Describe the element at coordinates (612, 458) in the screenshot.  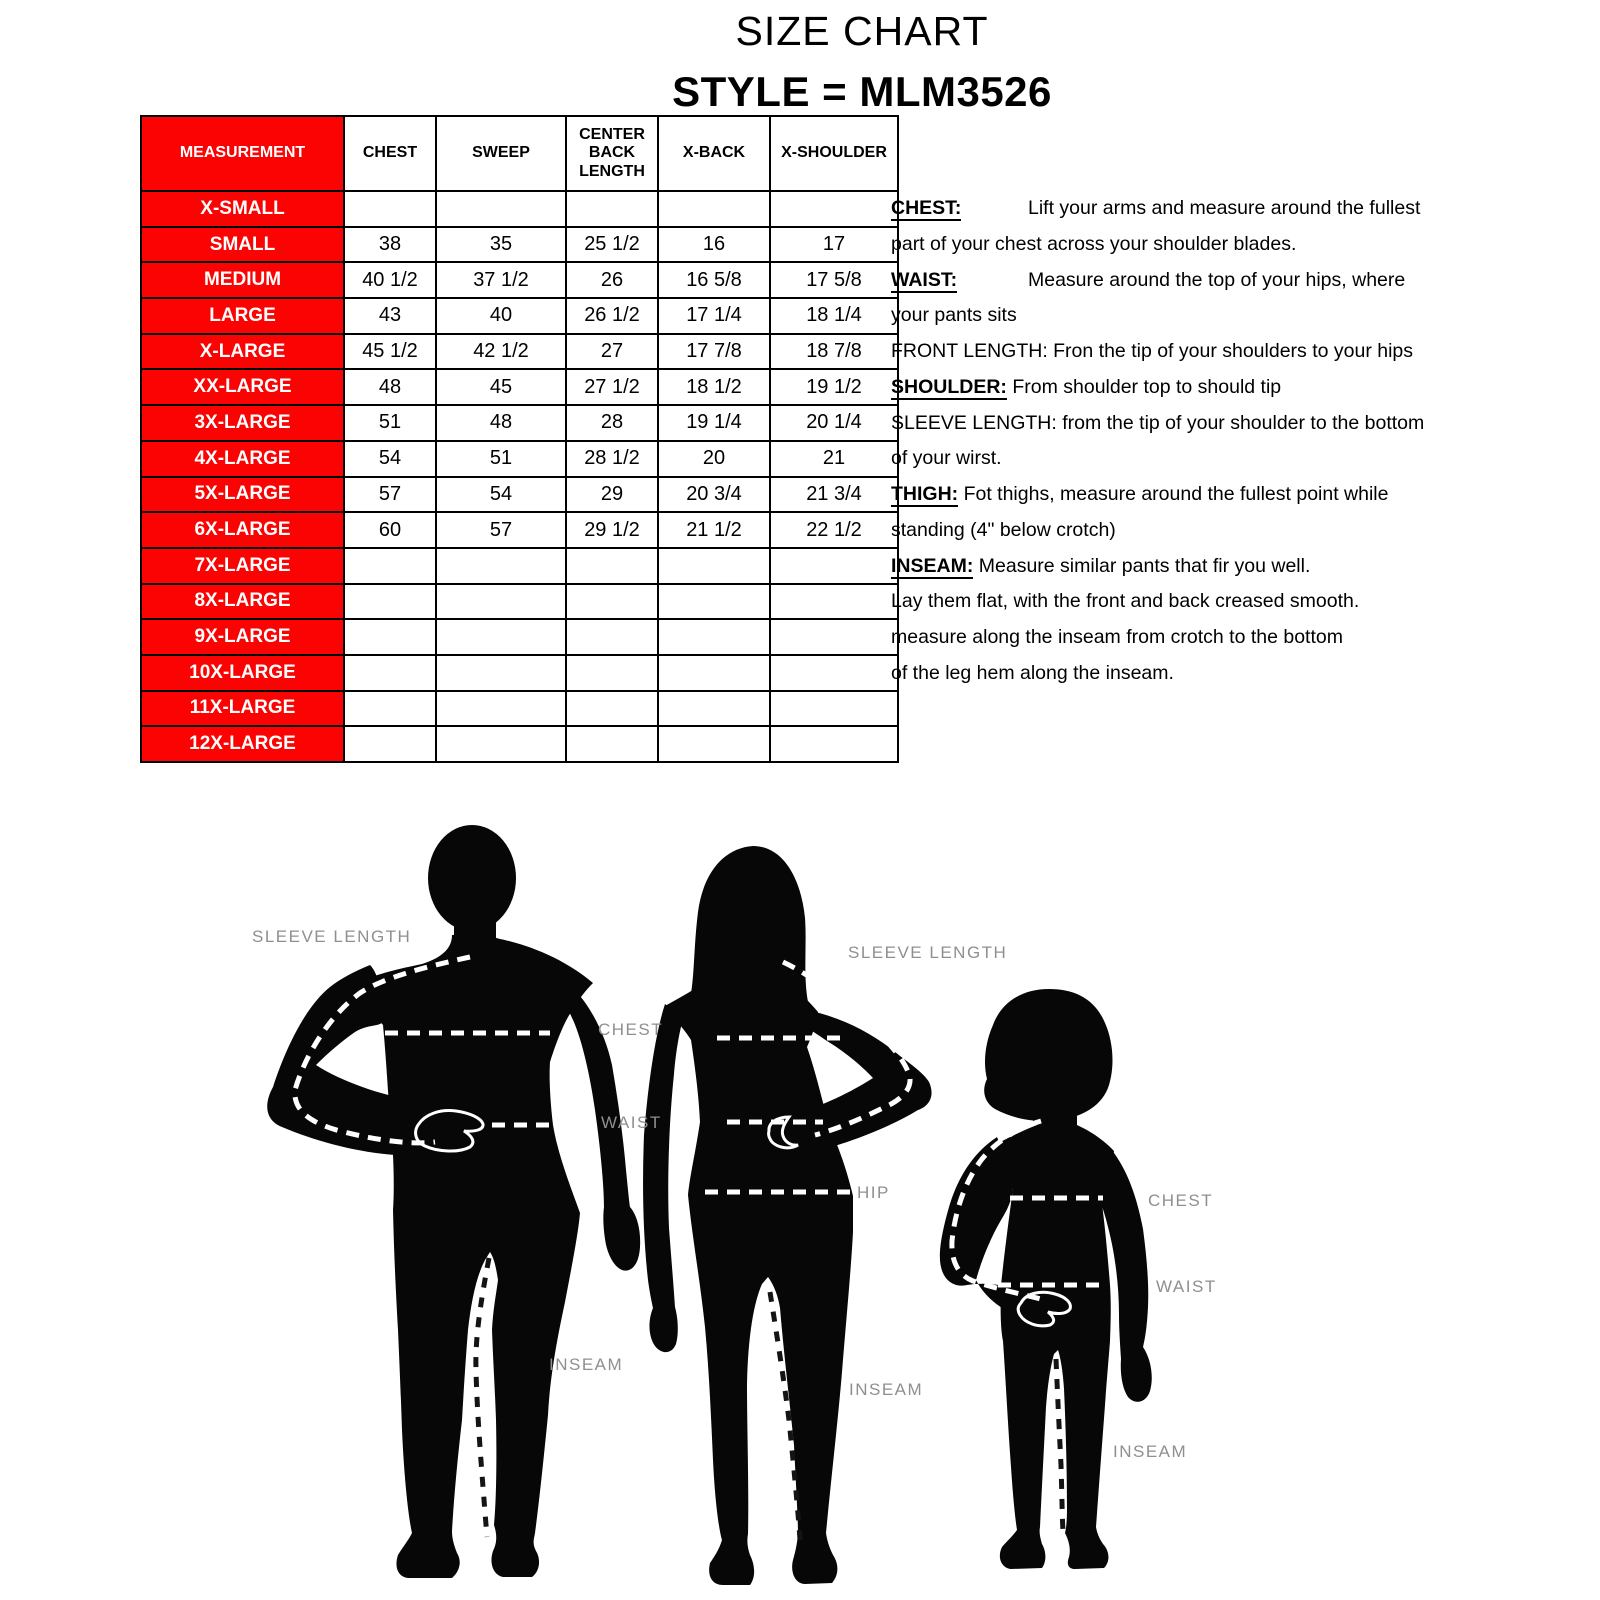
I see `value-cell: 28 1/2` at that location.